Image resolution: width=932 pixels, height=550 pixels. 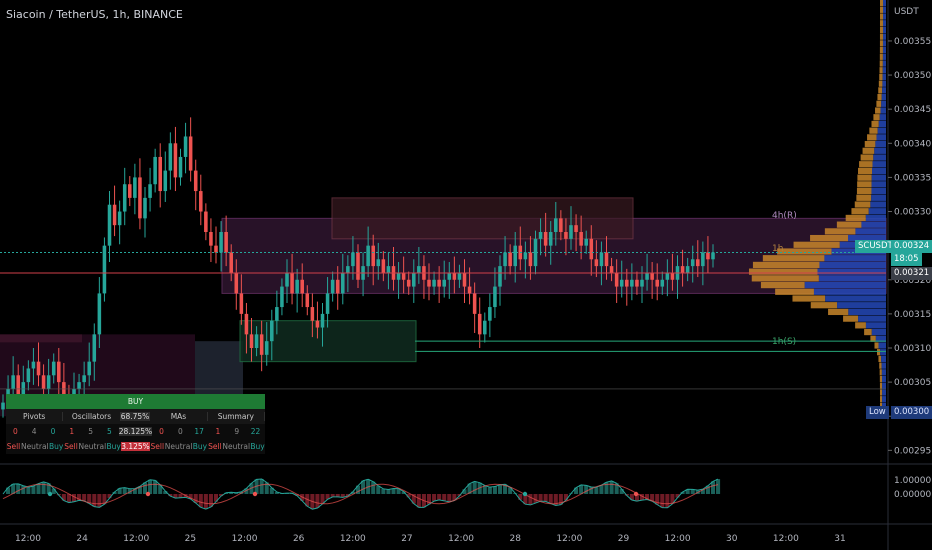 What do you see at coordinates (135, 401) in the screenshot?
I see `signal-label: BUY` at bounding box center [135, 401].